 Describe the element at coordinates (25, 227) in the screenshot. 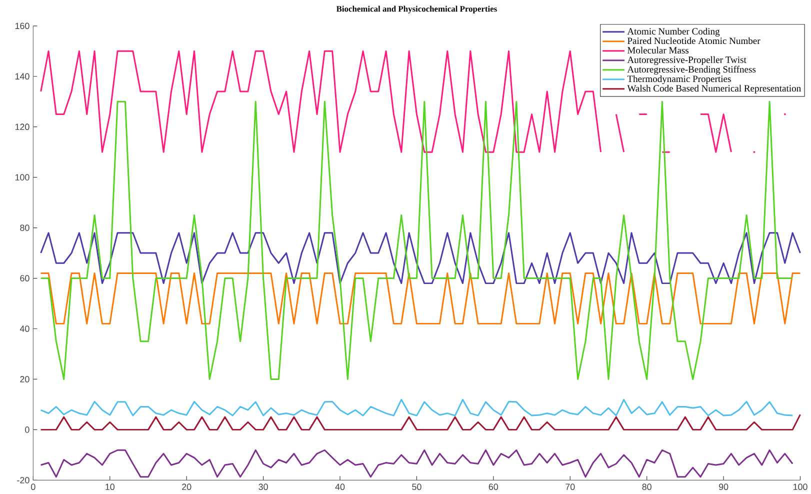

I see `y-tick-label: 80` at that location.